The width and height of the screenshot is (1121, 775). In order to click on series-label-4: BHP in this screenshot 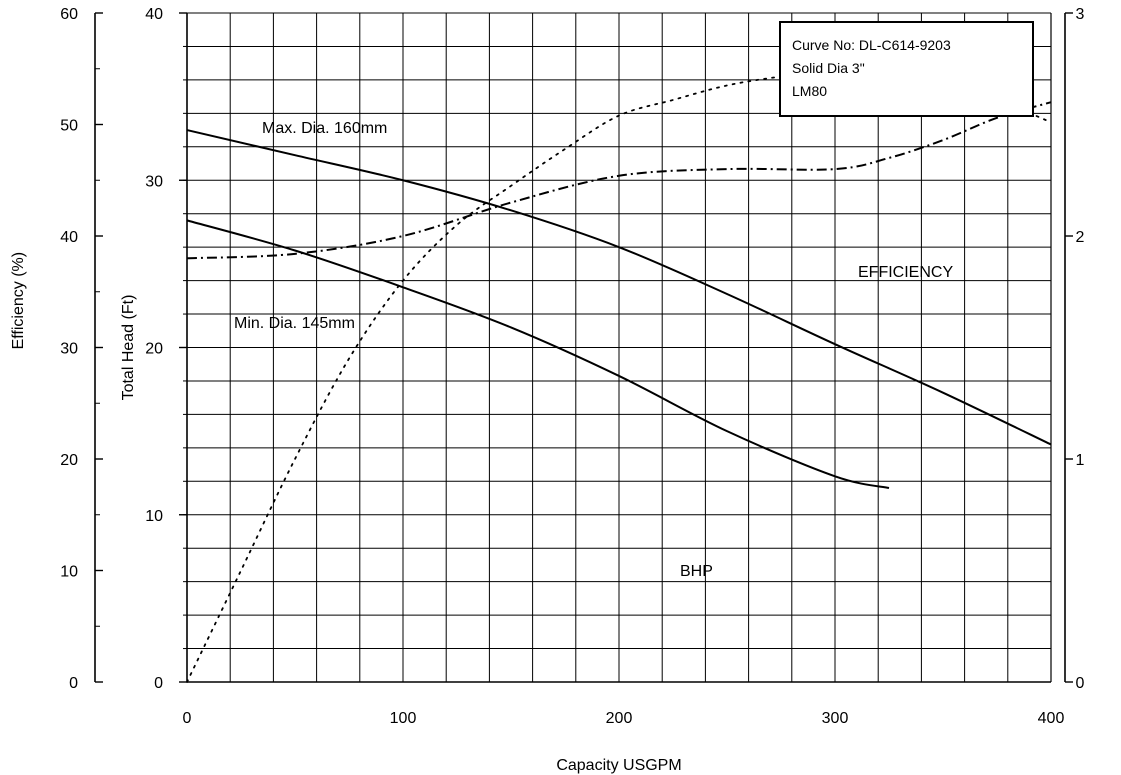, I will do `click(696, 571)`.